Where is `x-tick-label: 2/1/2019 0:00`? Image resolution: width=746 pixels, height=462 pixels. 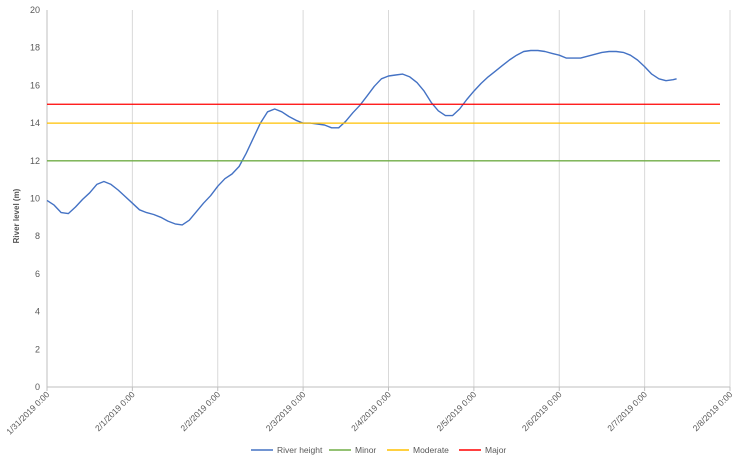 x-tick-label: 2/1/2019 0:00 is located at coordinates (115, 411).